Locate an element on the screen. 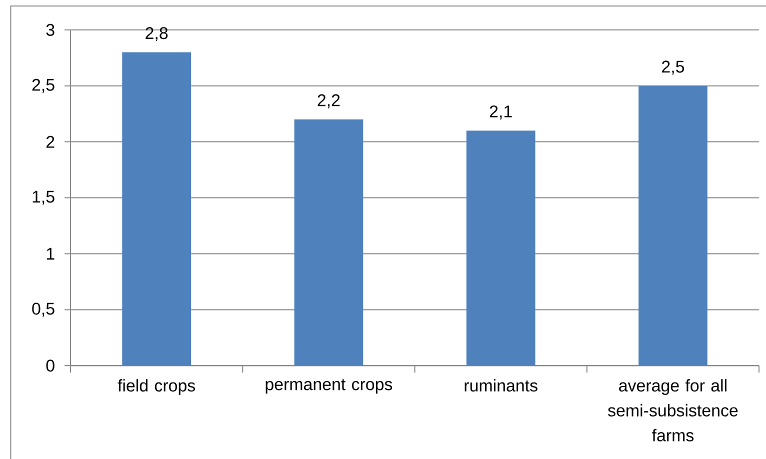 The width and height of the screenshot is (766, 459). x-tick-label: field crops is located at coordinates (157, 386).